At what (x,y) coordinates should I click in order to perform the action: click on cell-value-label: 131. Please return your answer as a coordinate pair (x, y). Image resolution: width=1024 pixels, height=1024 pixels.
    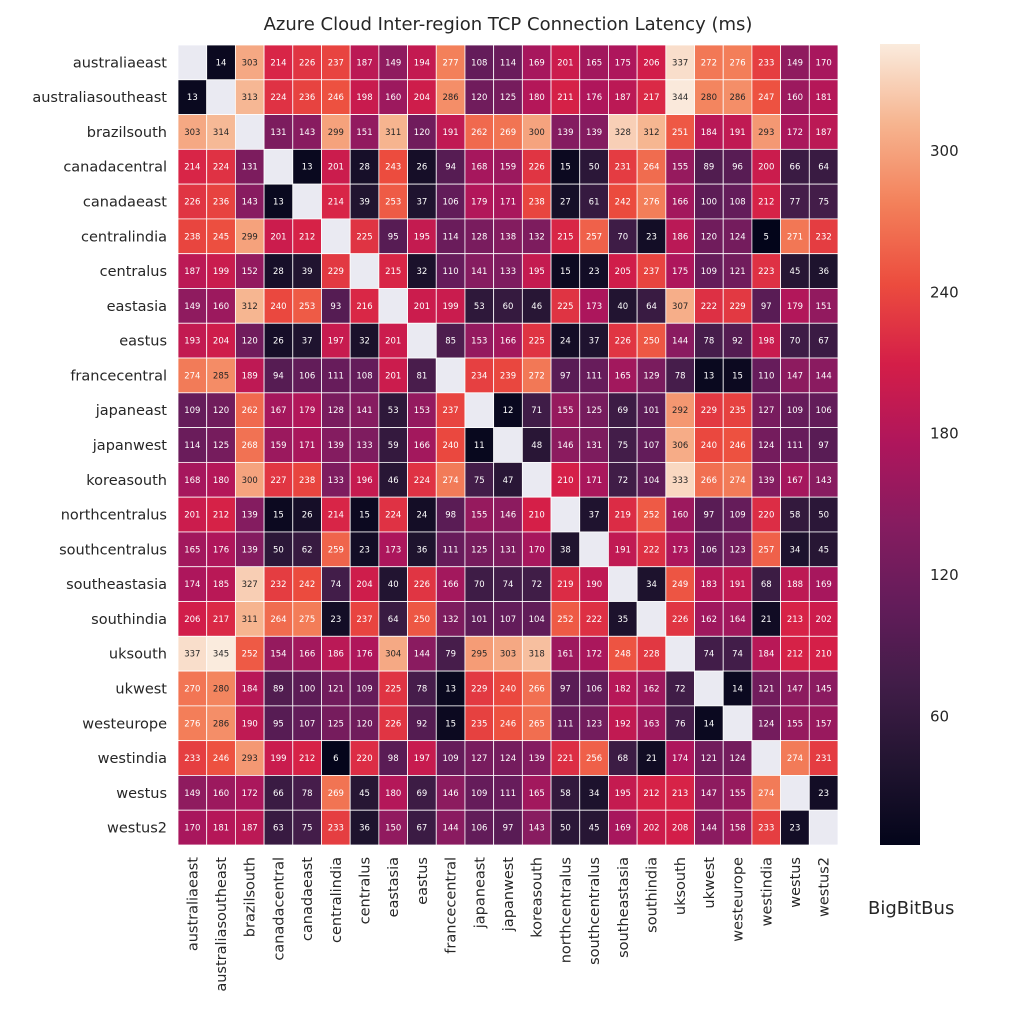
    Looking at the image, I should click on (250, 168).